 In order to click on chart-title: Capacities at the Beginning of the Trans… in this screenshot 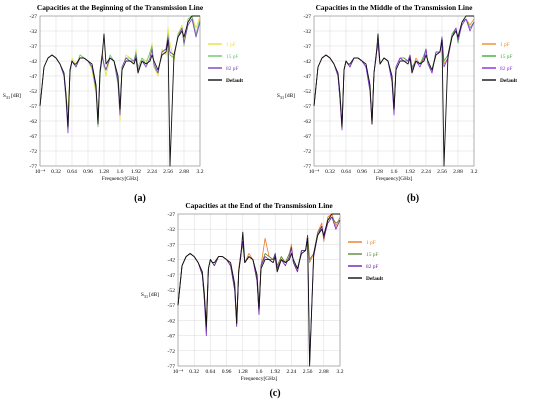, I will do `click(120, 7)`.